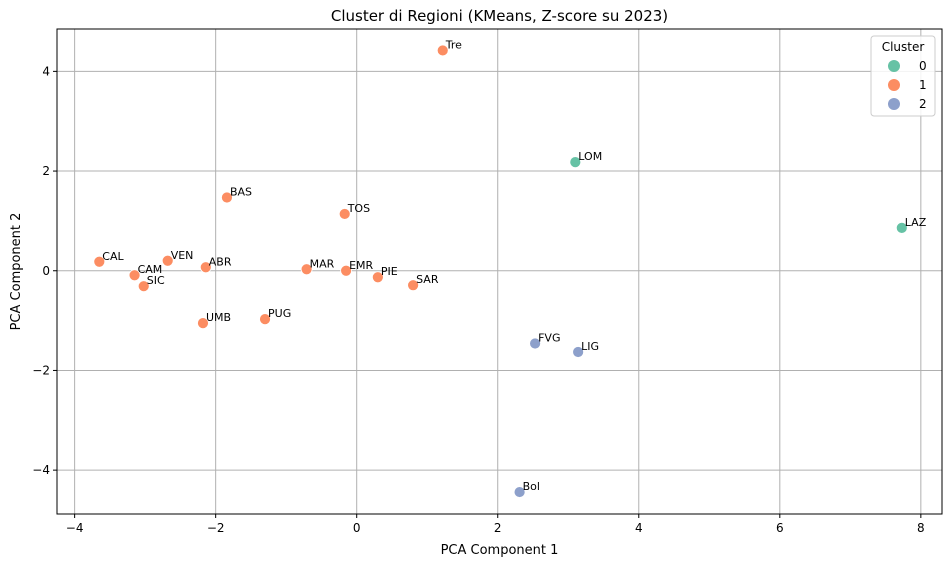 The width and height of the screenshot is (950, 566). What do you see at coordinates (413, 285) in the screenshot?
I see `data-point-sar` at bounding box center [413, 285].